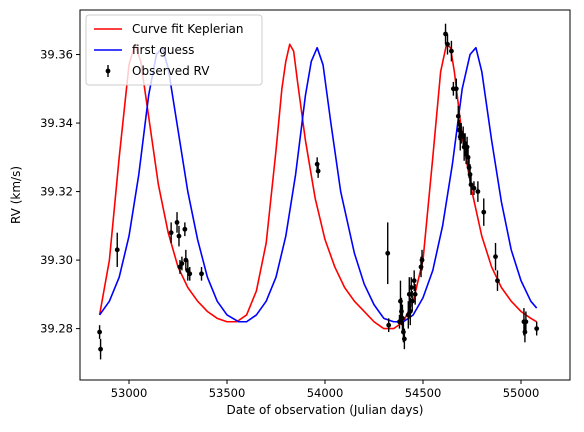  Describe the element at coordinates (56, 55) in the screenshot. I see `y-tick-label: 39.36` at that location.